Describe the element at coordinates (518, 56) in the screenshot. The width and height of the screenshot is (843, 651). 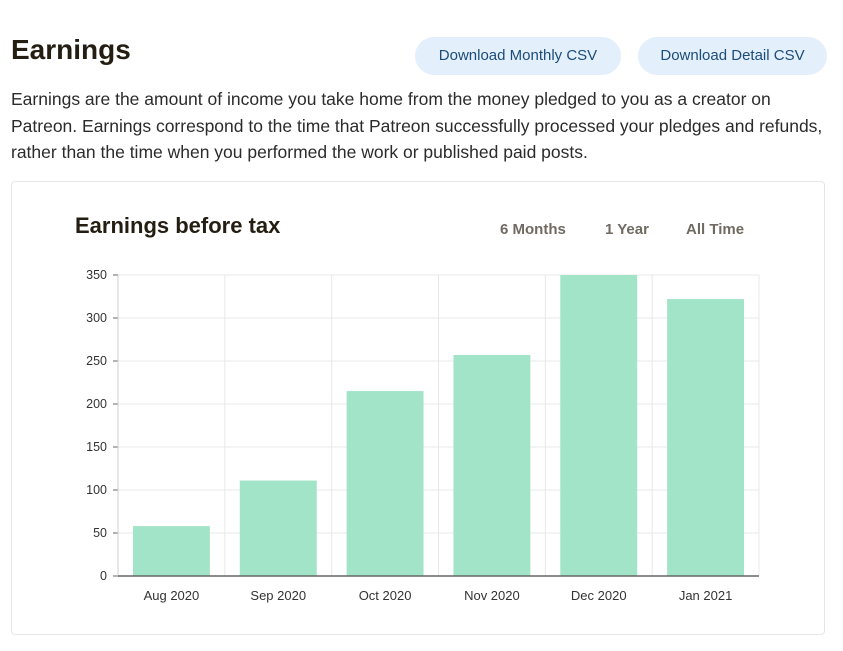
I see `download-monthly-csv-button: Download Monthly CSV` at that location.